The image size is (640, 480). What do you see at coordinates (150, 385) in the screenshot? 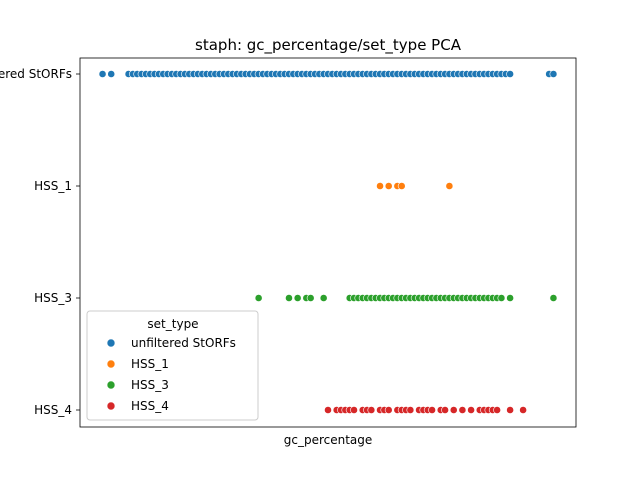
I see `legend-entry: HSS_3` at bounding box center [150, 385].